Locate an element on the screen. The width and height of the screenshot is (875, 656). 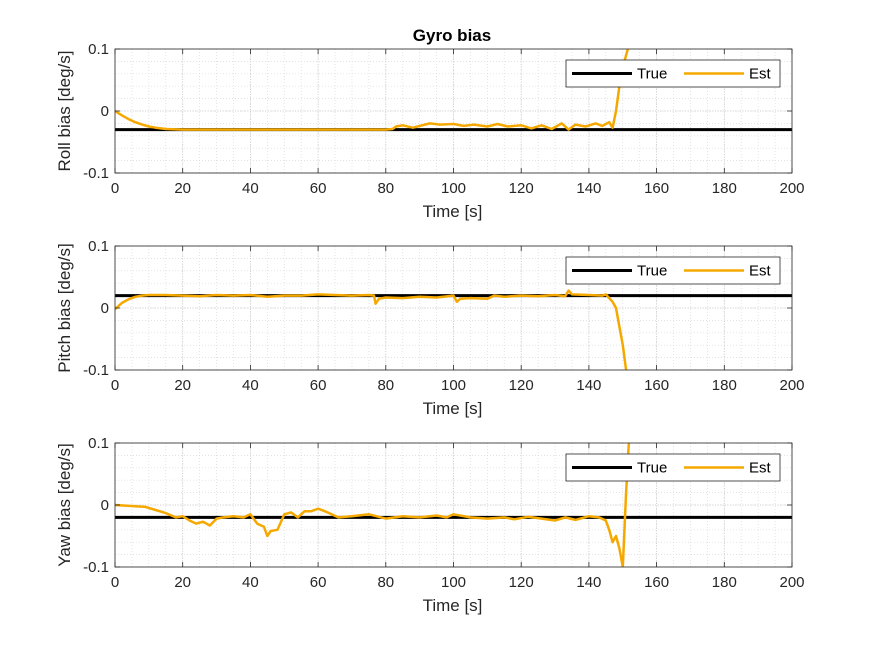
y-axis-label: Pitch bias [deg/s] is located at coordinates (64, 307).